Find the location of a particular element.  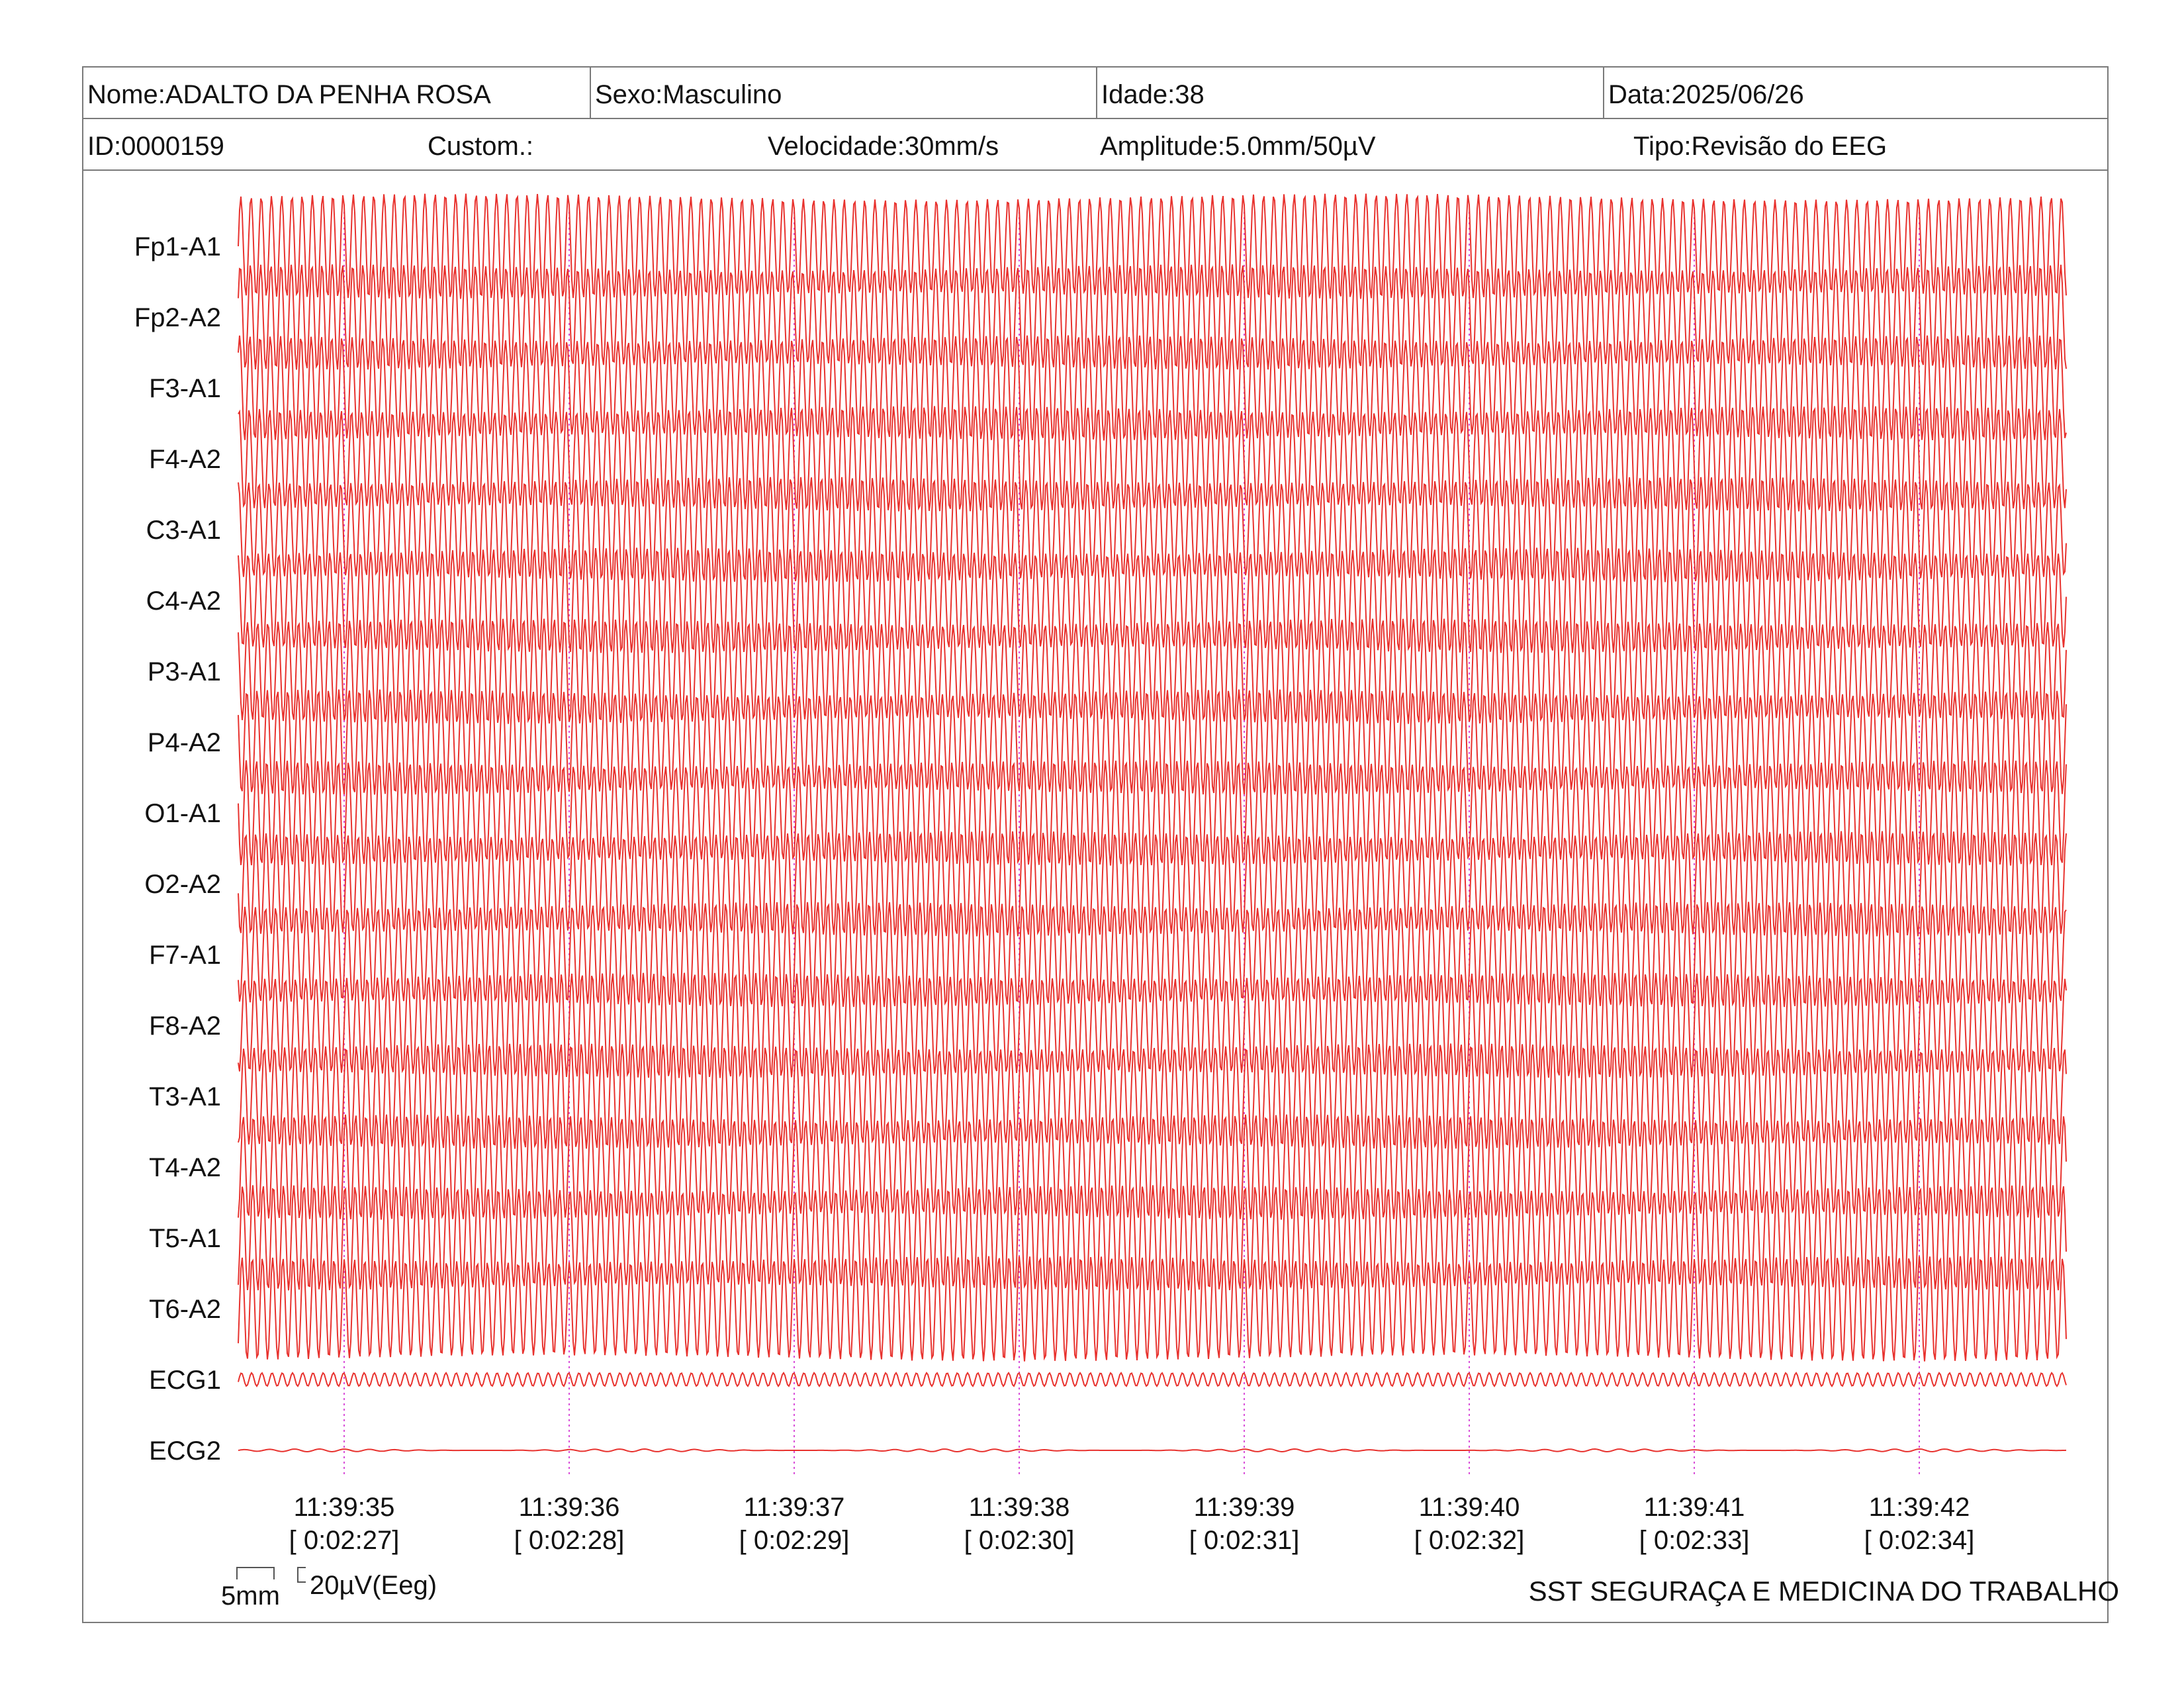

trace-fp1-a1 is located at coordinates (1152, 246).